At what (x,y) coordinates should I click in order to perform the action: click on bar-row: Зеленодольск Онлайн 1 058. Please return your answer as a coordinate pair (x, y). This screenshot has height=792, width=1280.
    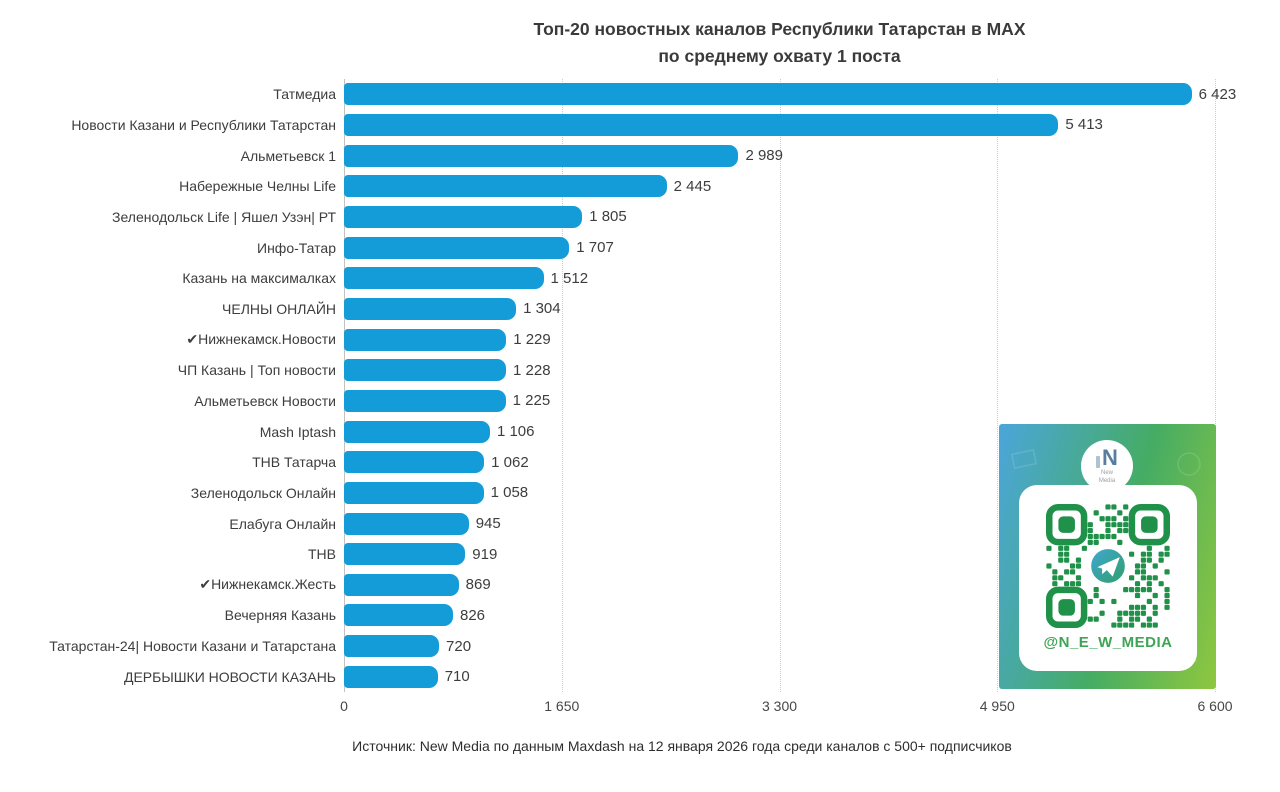
    Looking at the image, I should click on (607, 493).